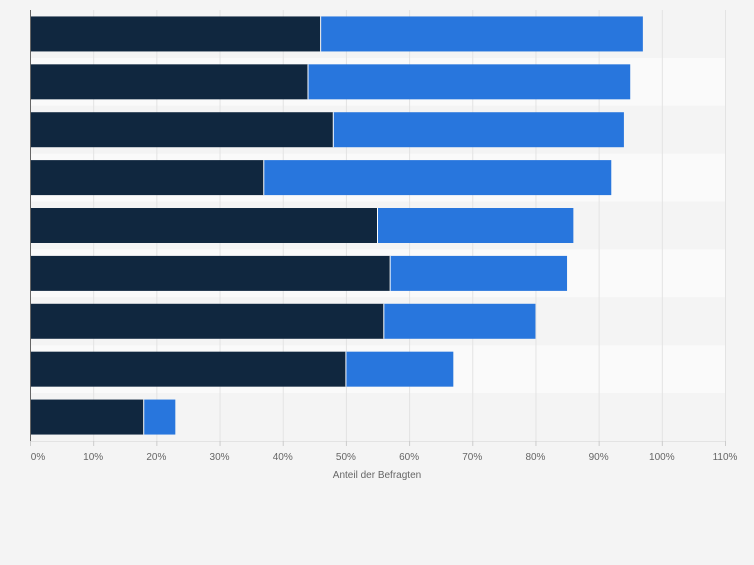 The height and width of the screenshot is (565, 754). I want to click on x-tick-label: 20%, so click(156, 457).